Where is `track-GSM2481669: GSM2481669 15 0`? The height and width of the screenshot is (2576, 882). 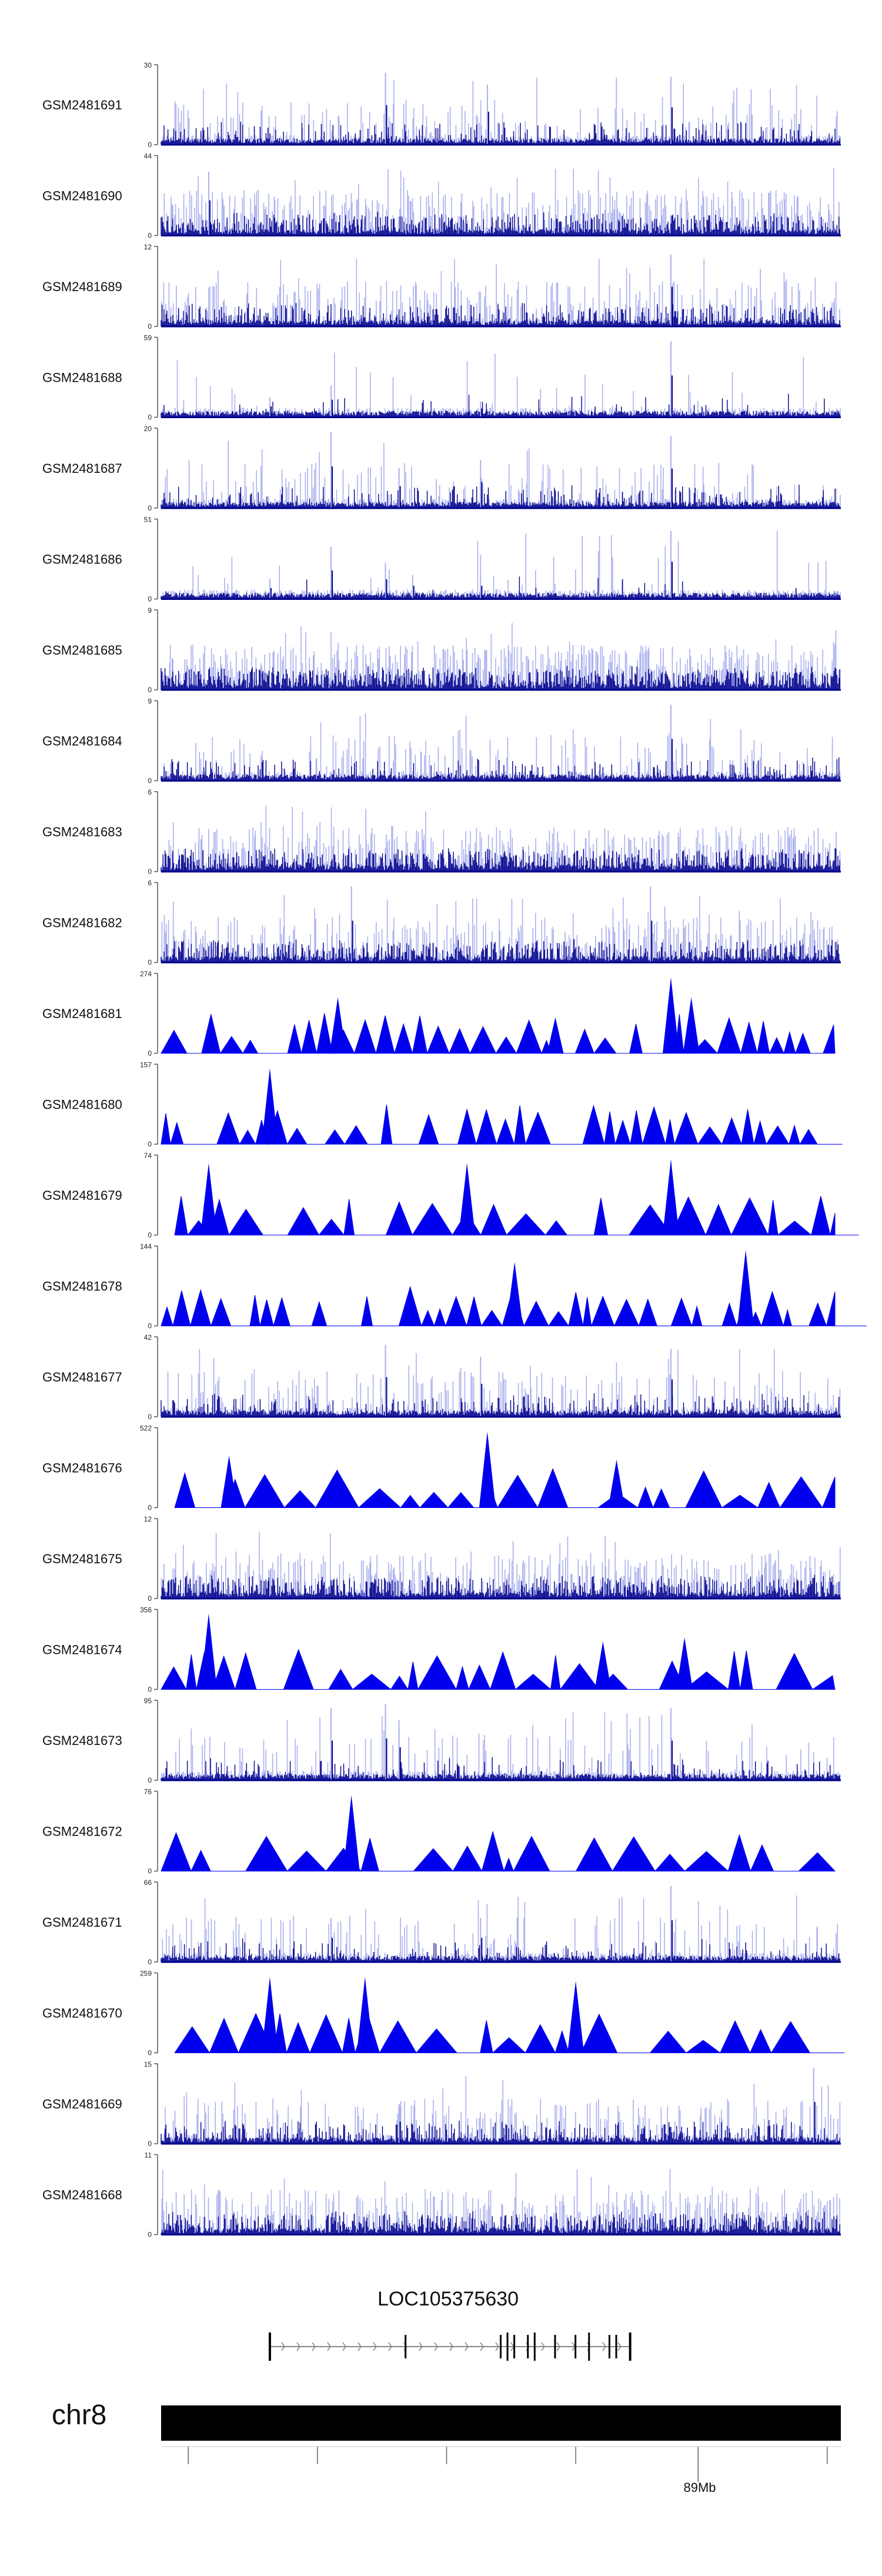
track-GSM2481669: GSM2481669 15 0 is located at coordinates (441, 2104).